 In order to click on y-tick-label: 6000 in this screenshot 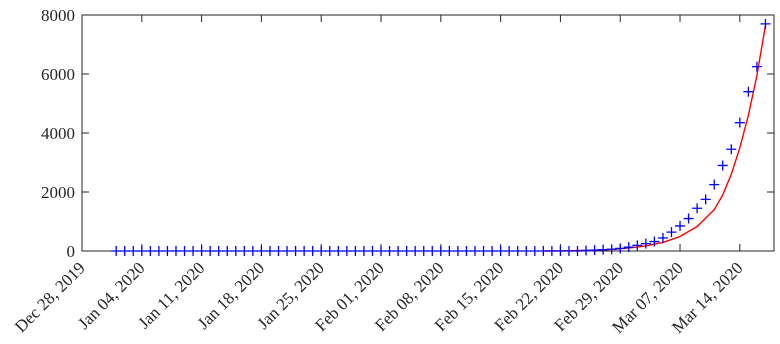, I will do `click(58, 74)`.